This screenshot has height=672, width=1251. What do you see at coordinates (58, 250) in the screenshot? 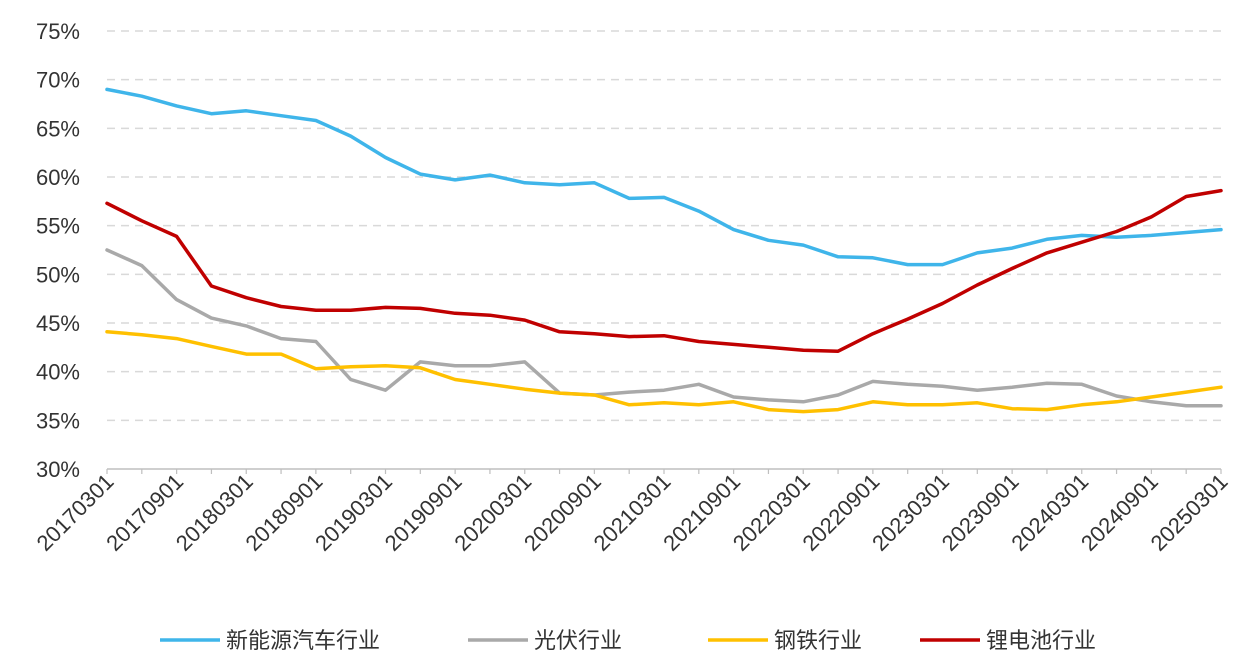
I see `y-tick-labels: 30% 35% 40% 45% 50% 55% 60% 65% 70% 75%` at bounding box center [58, 250].